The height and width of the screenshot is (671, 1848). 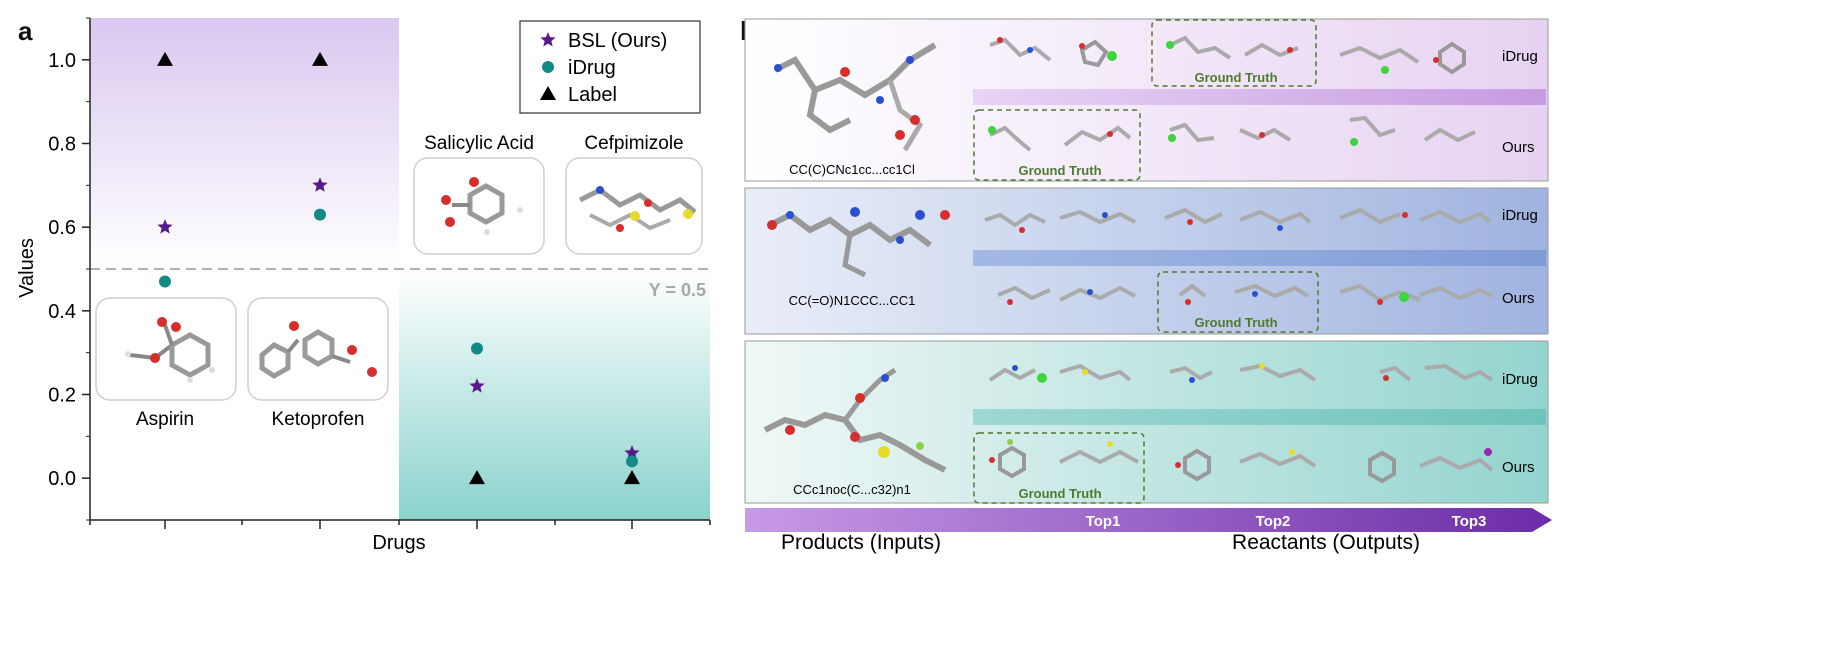 I want to click on x-axis-label: Drugs, so click(x=398, y=543).